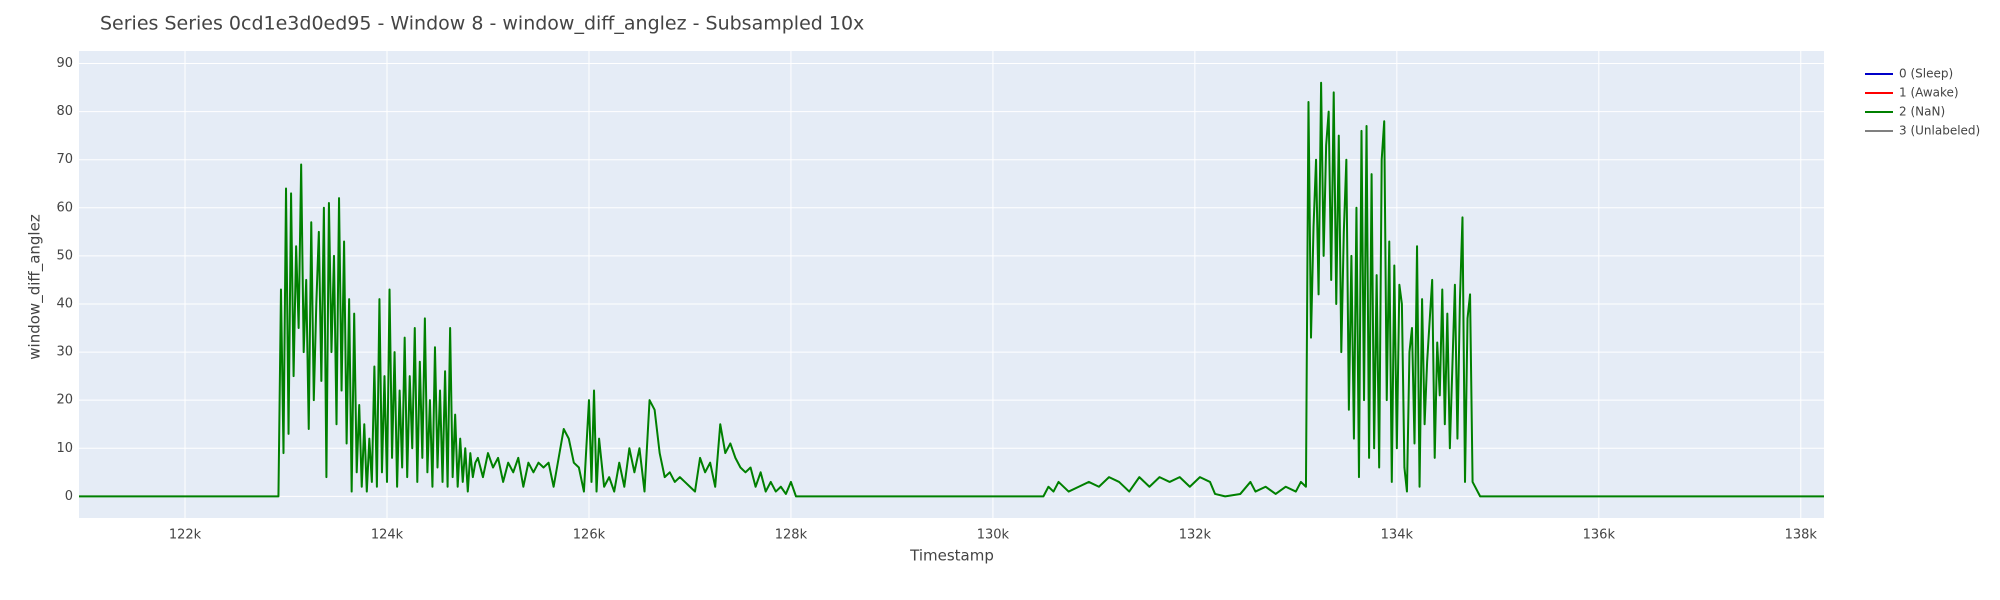 The height and width of the screenshot is (600, 2000). I want to click on x-tick-label: 134k, so click(1397, 535).